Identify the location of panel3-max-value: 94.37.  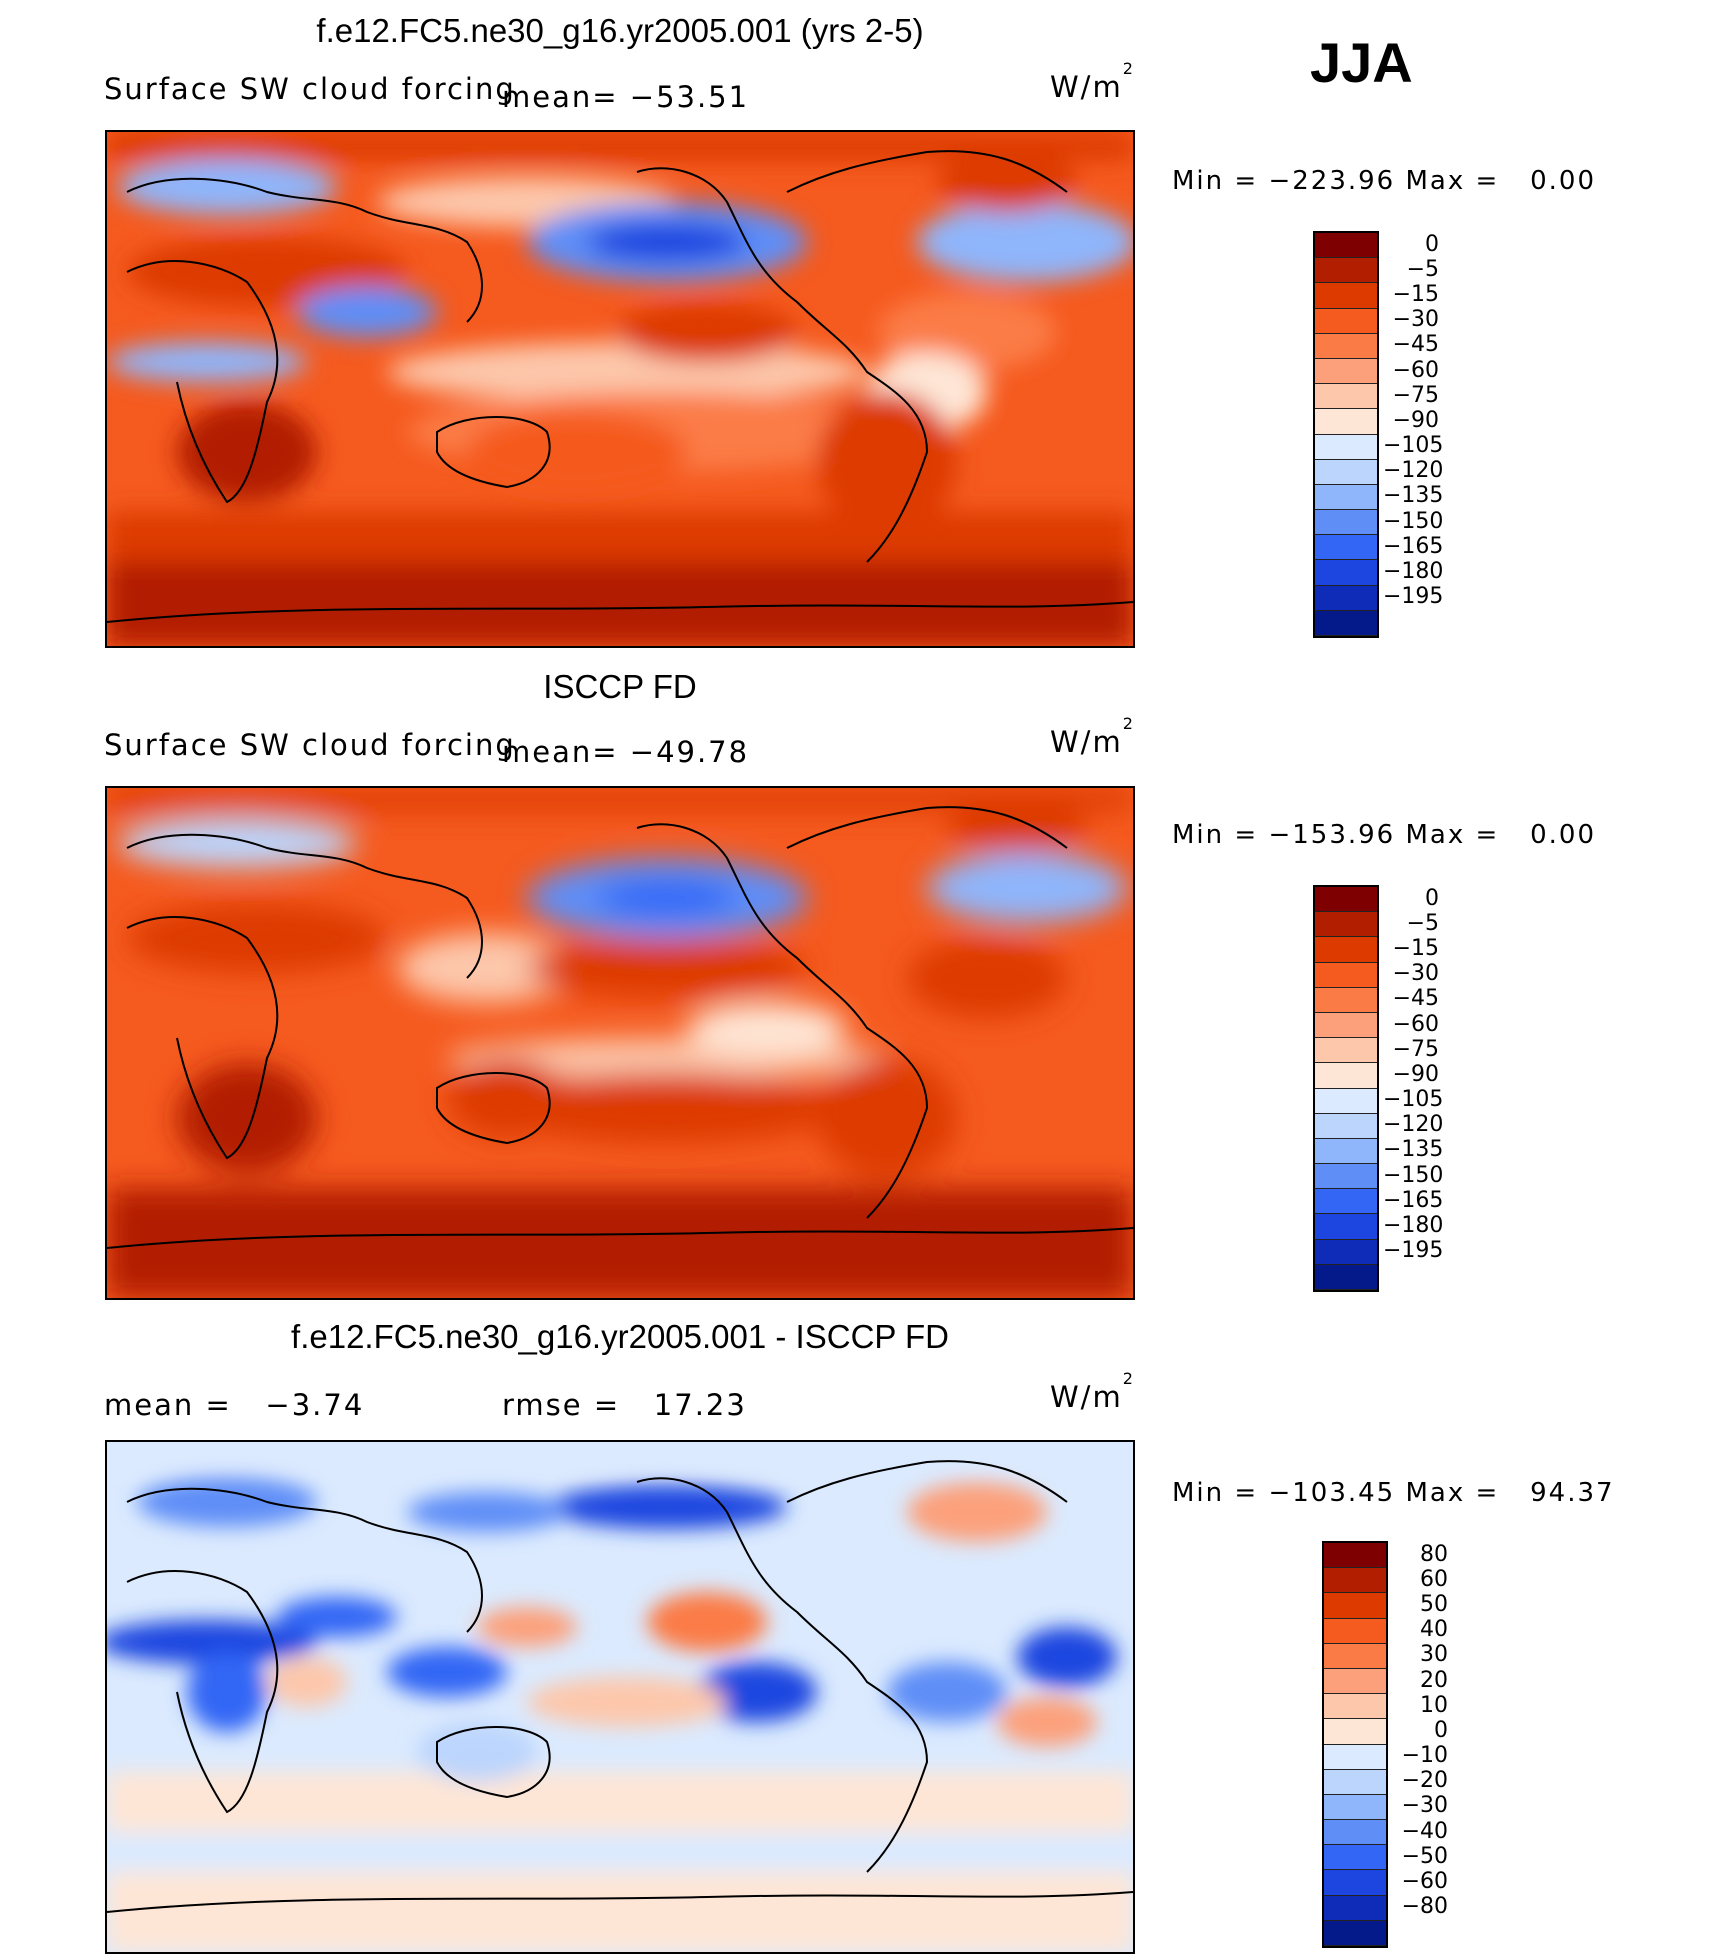
(1572, 1493).